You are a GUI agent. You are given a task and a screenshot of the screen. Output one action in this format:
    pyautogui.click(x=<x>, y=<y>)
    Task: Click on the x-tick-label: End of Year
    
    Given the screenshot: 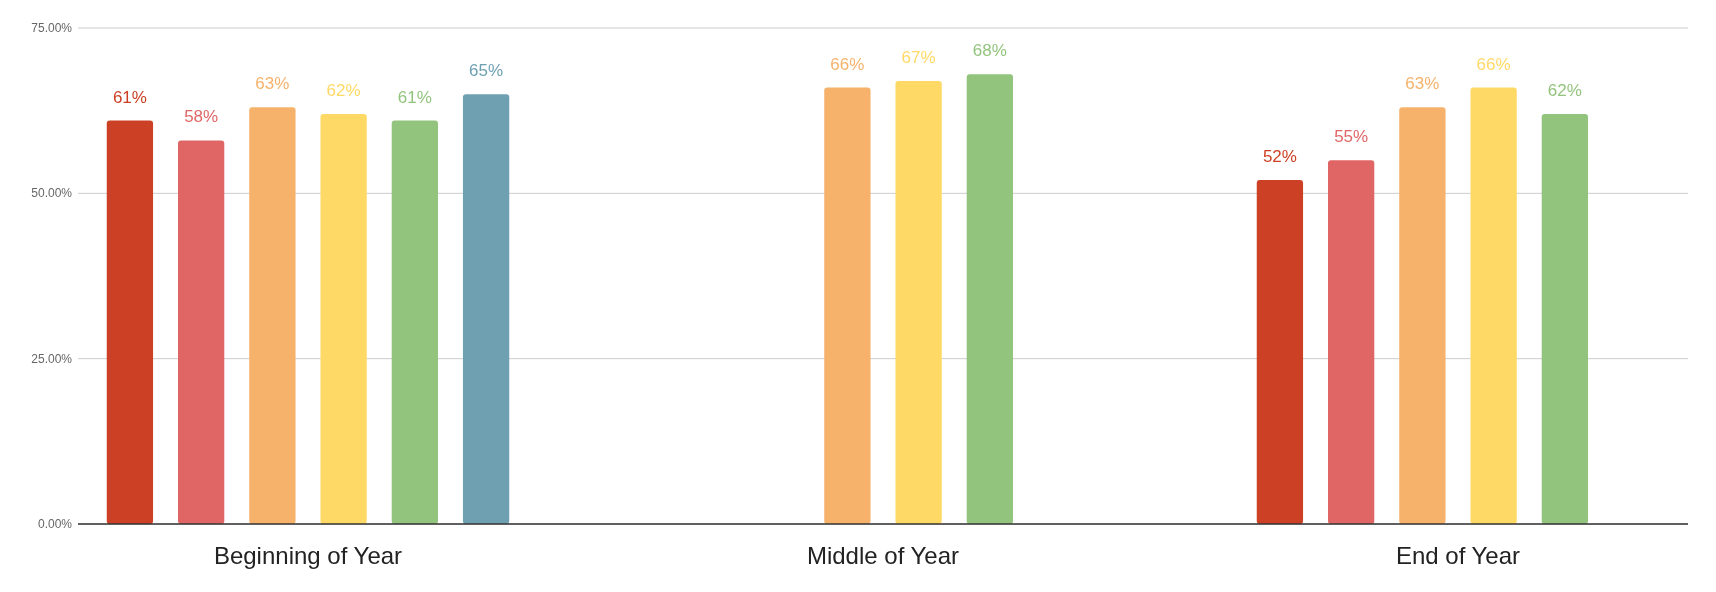 What is the action you would take?
    pyautogui.click(x=1458, y=555)
    